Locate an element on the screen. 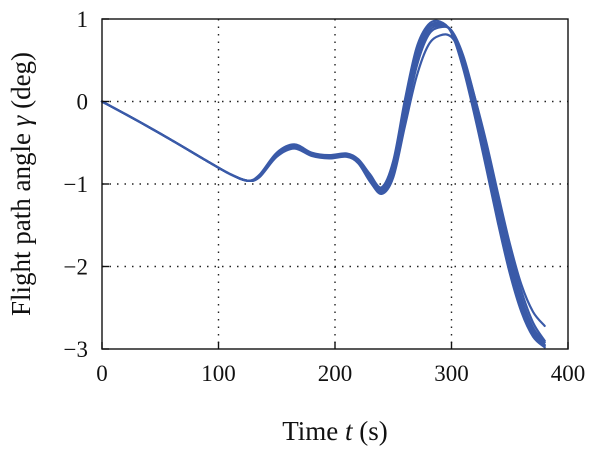  y-tick-label: −3 is located at coordinates (76, 349).